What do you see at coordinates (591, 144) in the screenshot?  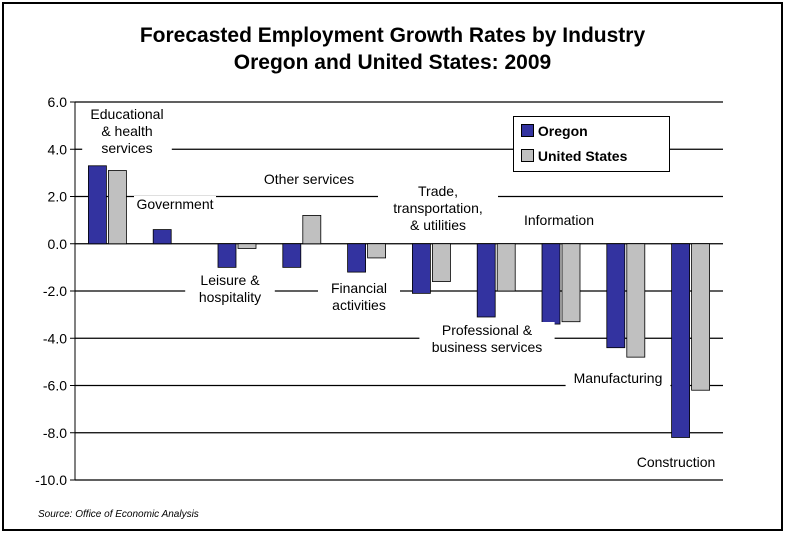 I see `legend: Oregon United States` at bounding box center [591, 144].